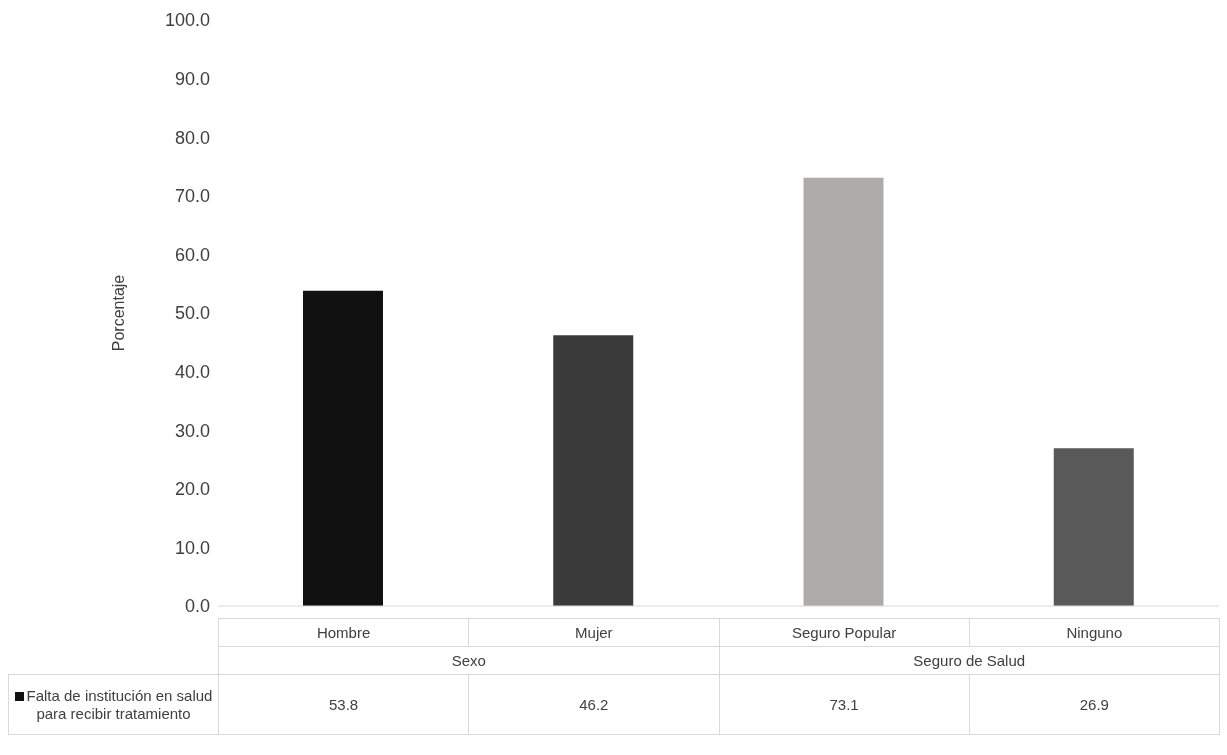 The image size is (1227, 755). What do you see at coordinates (192, 78) in the screenshot?
I see `y-tick-label: 90.0` at bounding box center [192, 78].